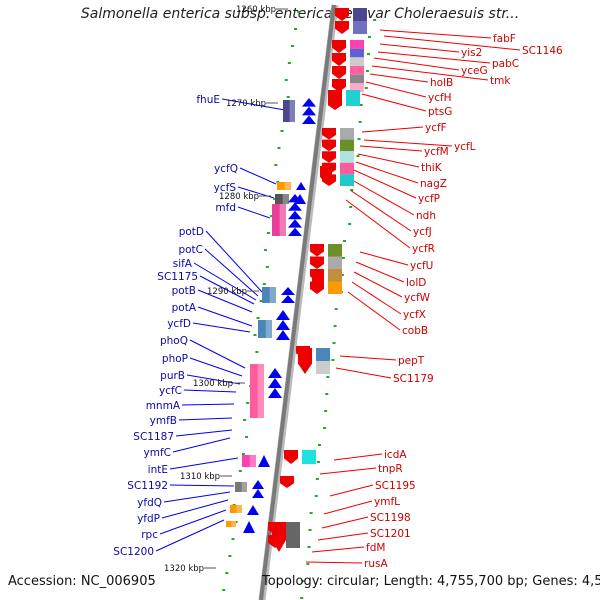 The image size is (600, 600). I want to click on gene-label-reverse: fabF, so click(504, 39).